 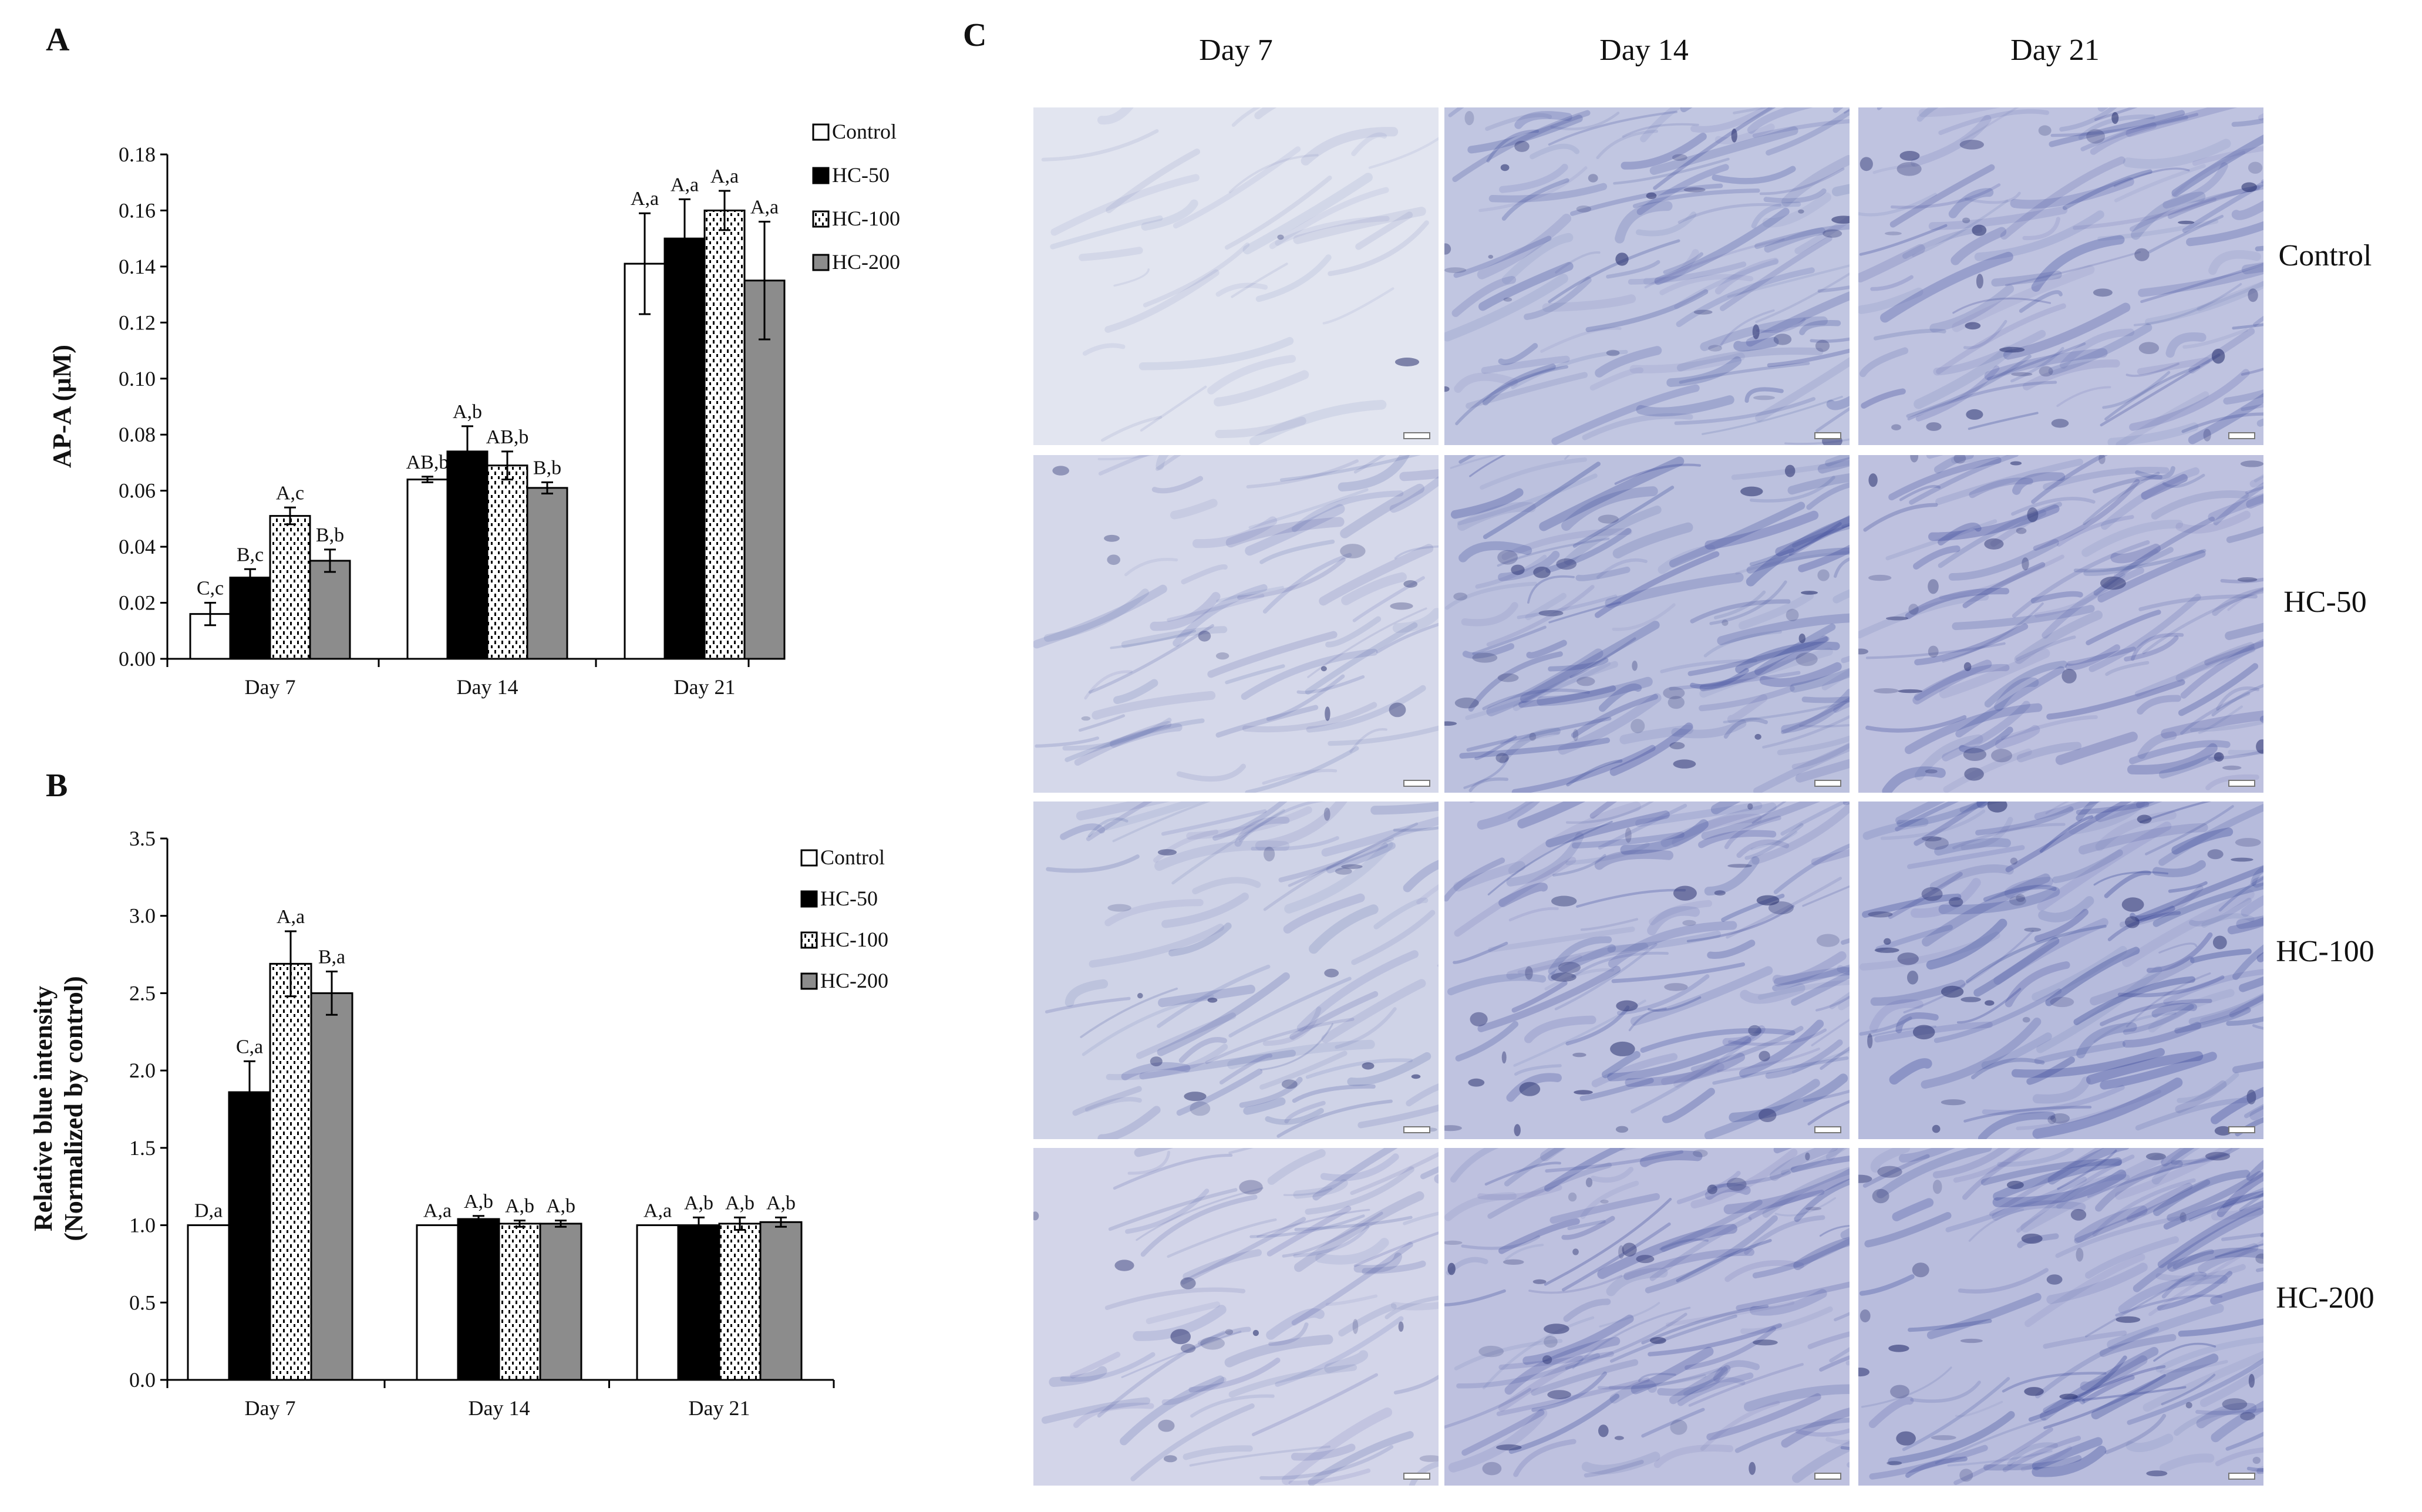 What do you see at coordinates (143, 1148) in the screenshot?
I see `y-tick-label: 1.5` at bounding box center [143, 1148].